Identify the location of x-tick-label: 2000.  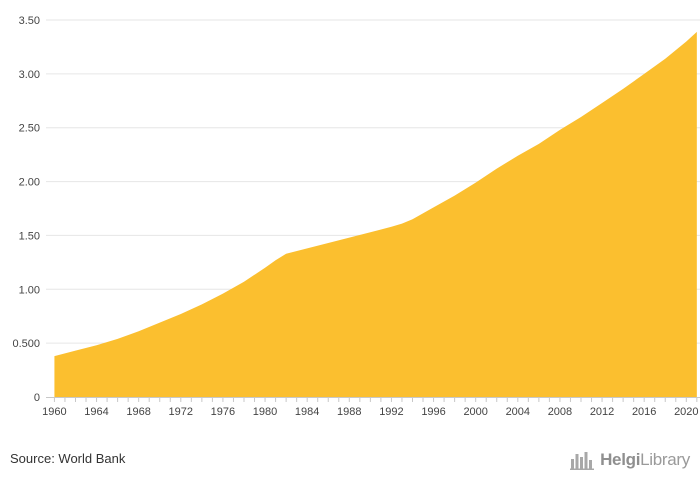
(475, 412).